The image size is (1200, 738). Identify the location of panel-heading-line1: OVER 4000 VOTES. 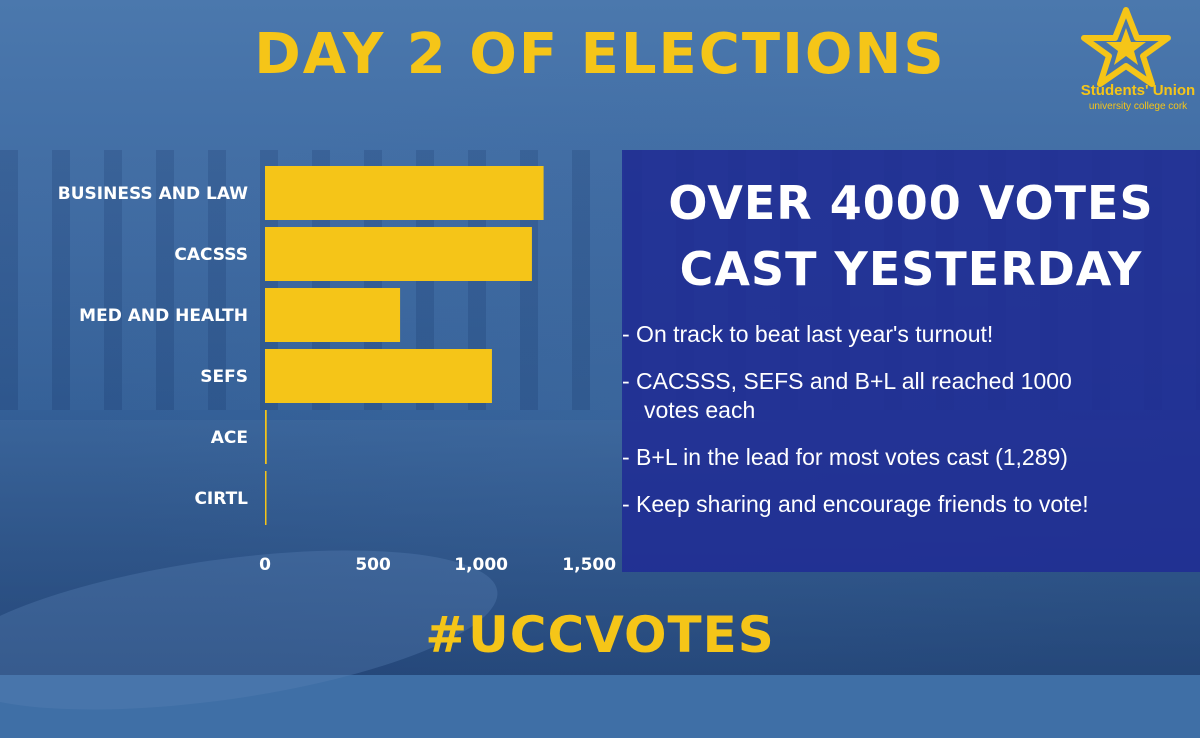
(911, 203).